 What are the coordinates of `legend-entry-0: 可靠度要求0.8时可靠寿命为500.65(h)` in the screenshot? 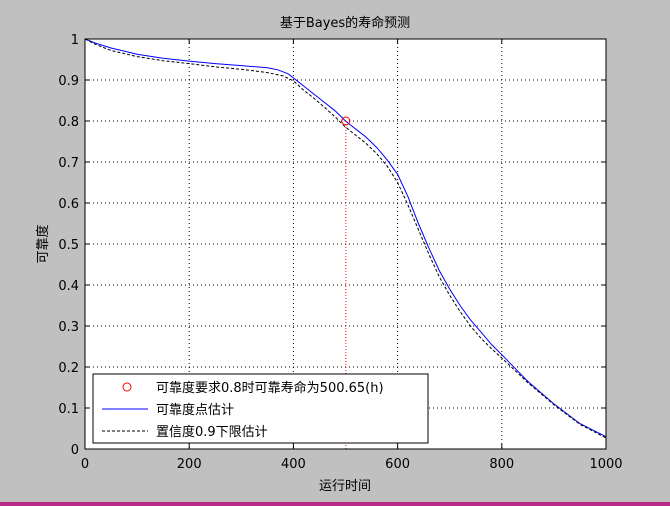 It's located at (270, 388).